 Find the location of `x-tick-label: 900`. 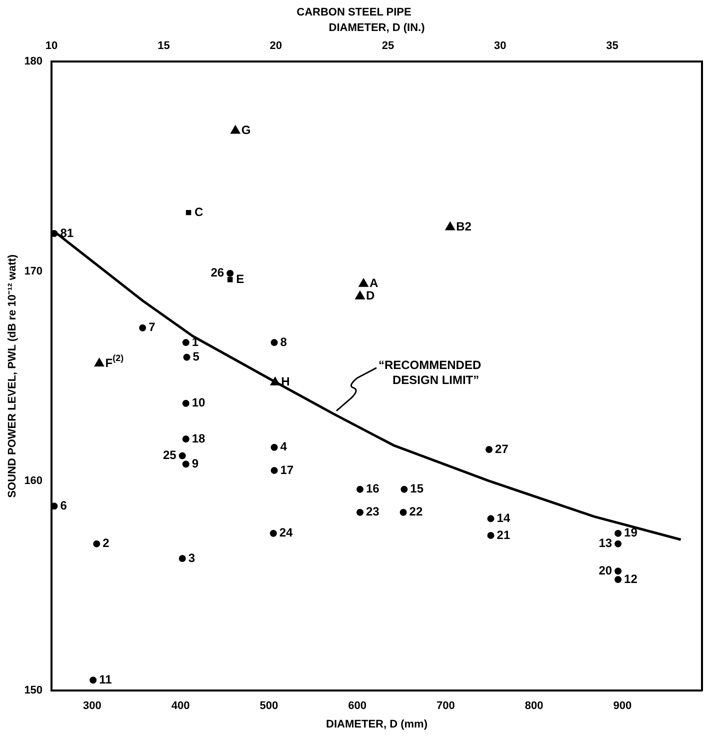

x-tick-label: 900 is located at coordinates (622, 706).